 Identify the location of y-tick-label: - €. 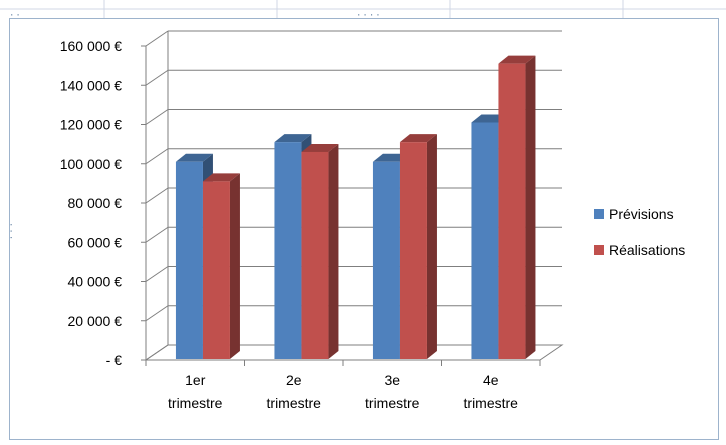
(114, 360).